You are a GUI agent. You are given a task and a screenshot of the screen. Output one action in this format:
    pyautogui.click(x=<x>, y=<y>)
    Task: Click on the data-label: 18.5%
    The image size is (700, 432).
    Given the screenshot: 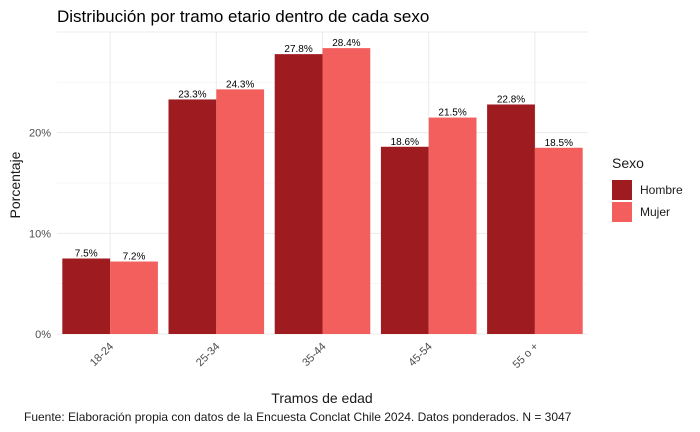 What is the action you would take?
    pyautogui.click(x=559, y=143)
    